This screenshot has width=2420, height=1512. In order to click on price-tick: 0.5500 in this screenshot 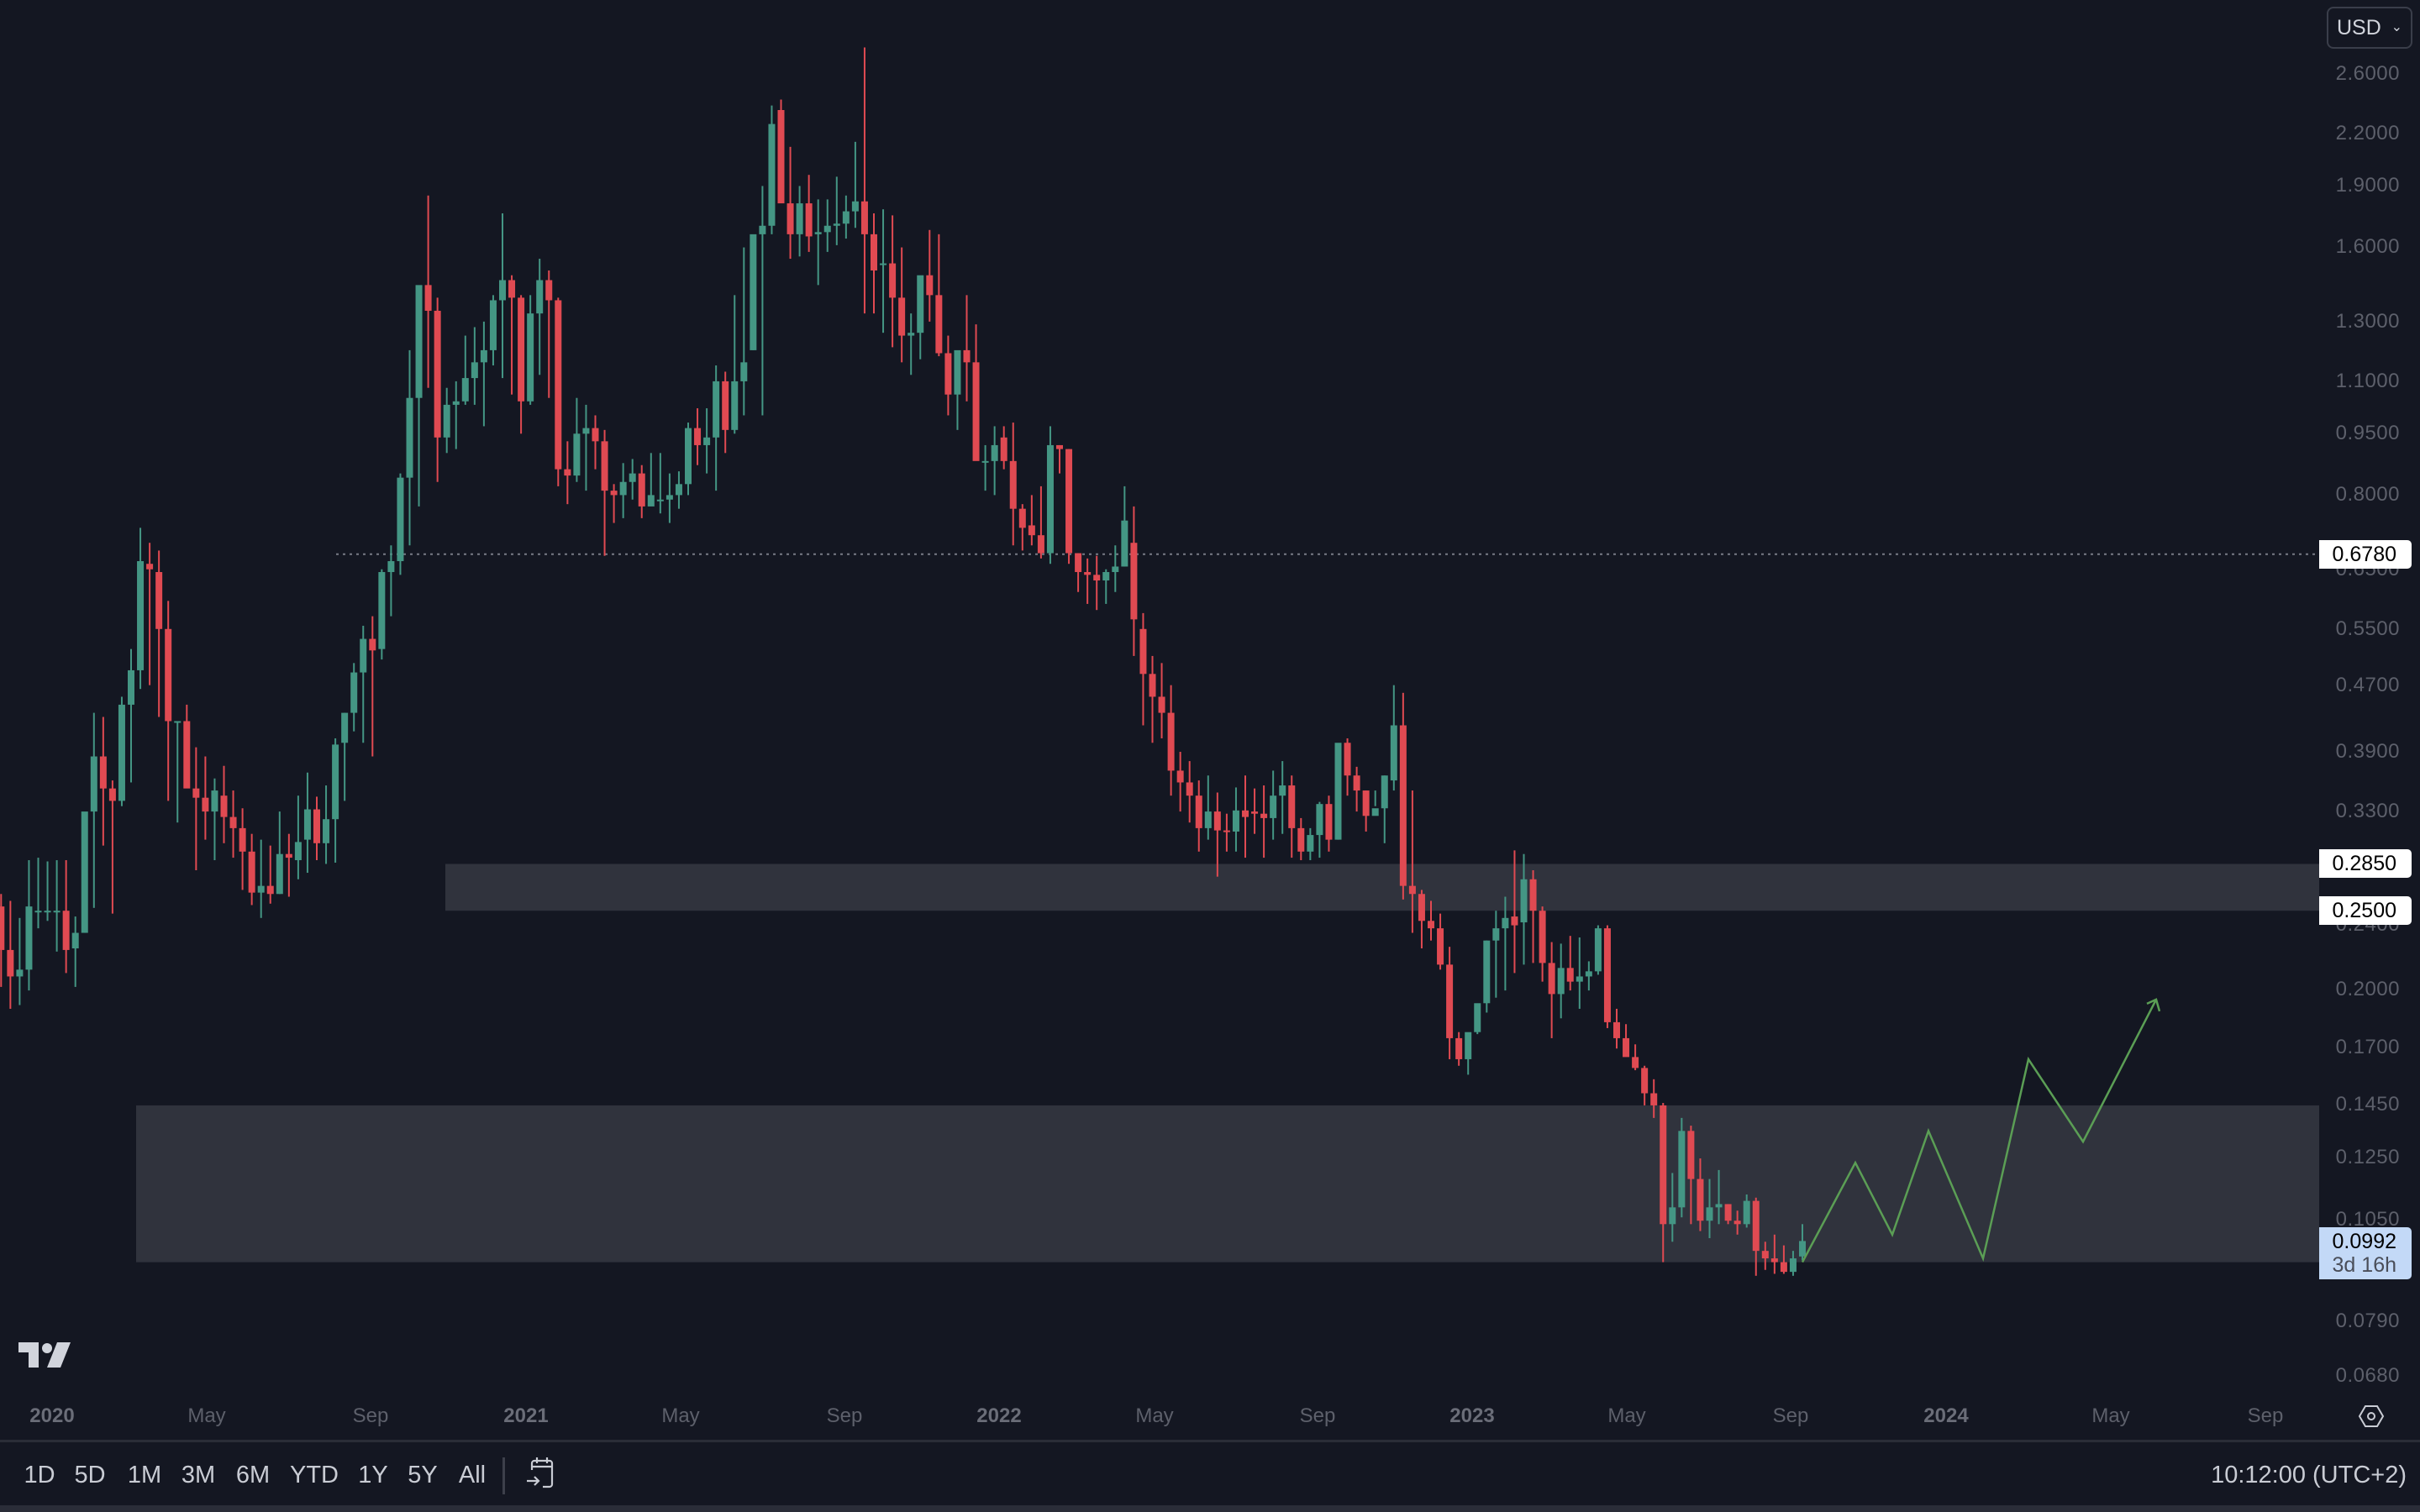, I will do `click(2367, 628)`.